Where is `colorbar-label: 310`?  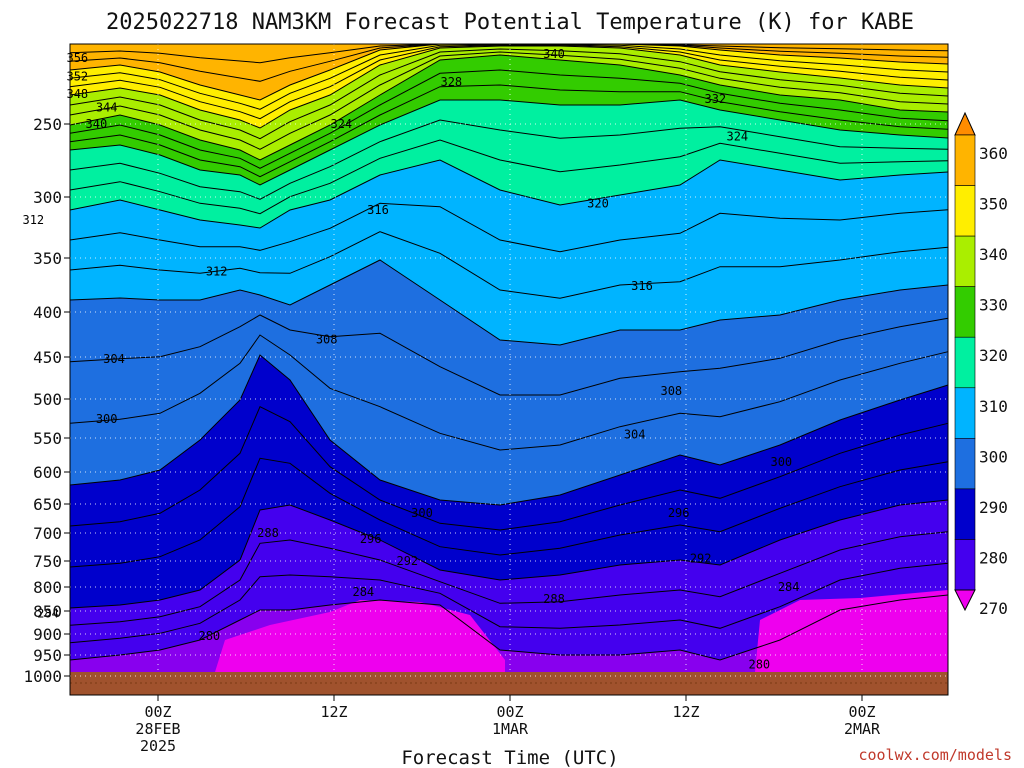 colorbar-label: 310 is located at coordinates (993, 406).